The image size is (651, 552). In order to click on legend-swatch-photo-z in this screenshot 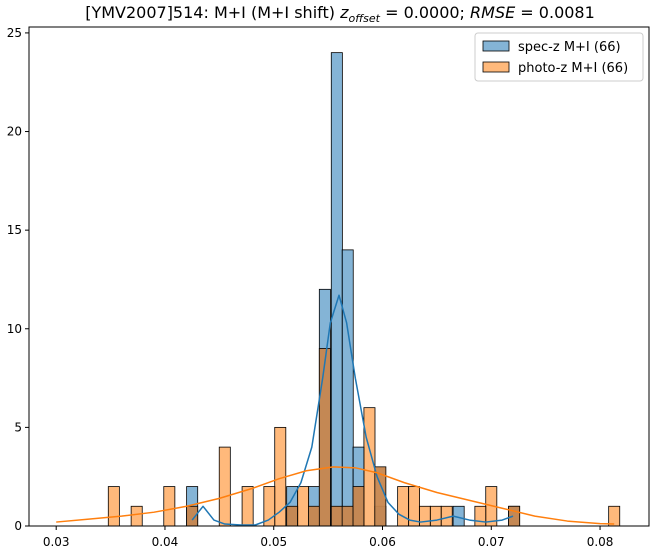, I will do `click(496, 67)`.